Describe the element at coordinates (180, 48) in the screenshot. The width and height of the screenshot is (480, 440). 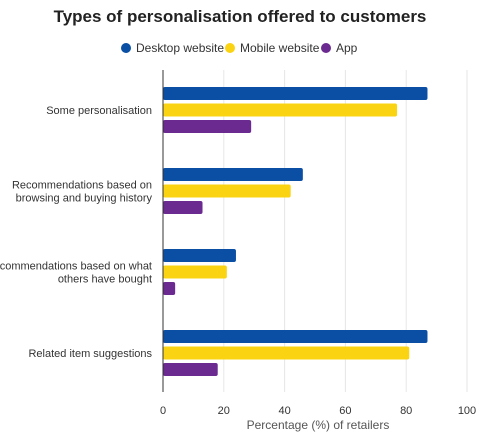
I see `legend-label: Desktop website` at that location.